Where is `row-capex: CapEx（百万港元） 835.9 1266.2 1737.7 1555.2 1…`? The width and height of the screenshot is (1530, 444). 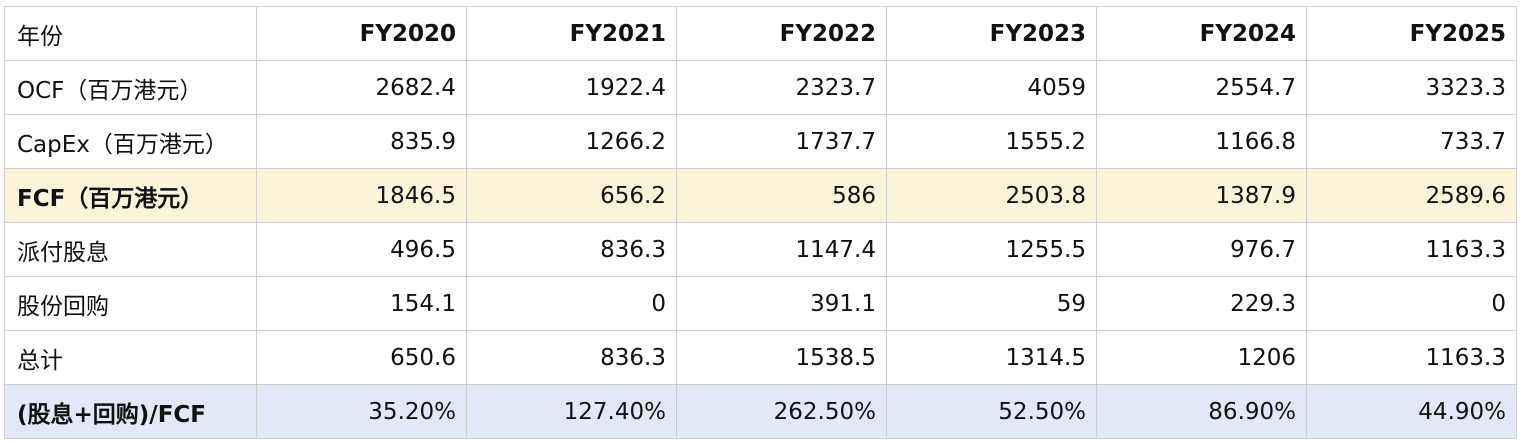
row-capex: CapEx（百万港元） 835.9 1266.2 1737.7 1555.2 1… is located at coordinates (760, 141).